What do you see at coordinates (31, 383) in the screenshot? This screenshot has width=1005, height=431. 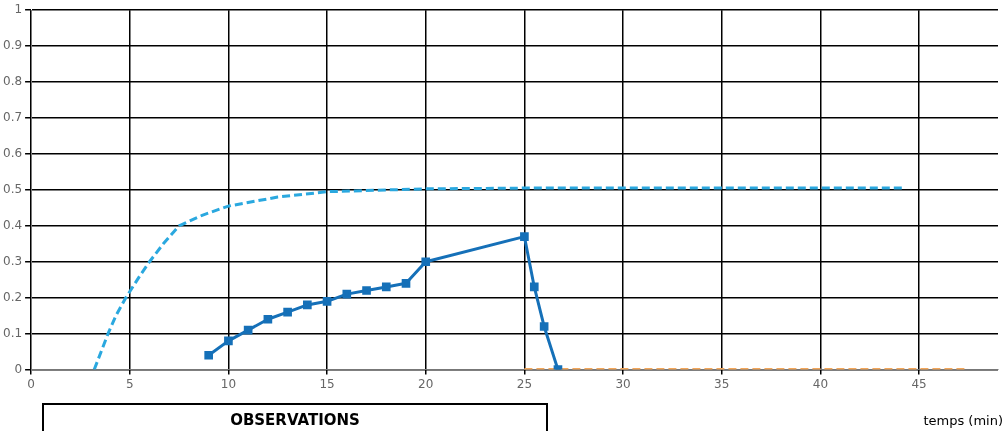 I see `x-tick-label: 0` at bounding box center [31, 383].